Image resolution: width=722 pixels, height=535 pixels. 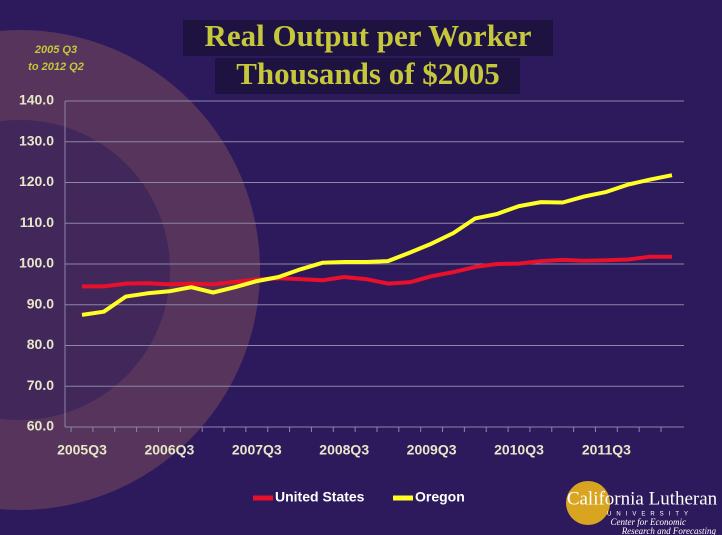 What do you see at coordinates (40, 344) in the screenshot?
I see `y-tick-label: 80.0` at bounding box center [40, 344].